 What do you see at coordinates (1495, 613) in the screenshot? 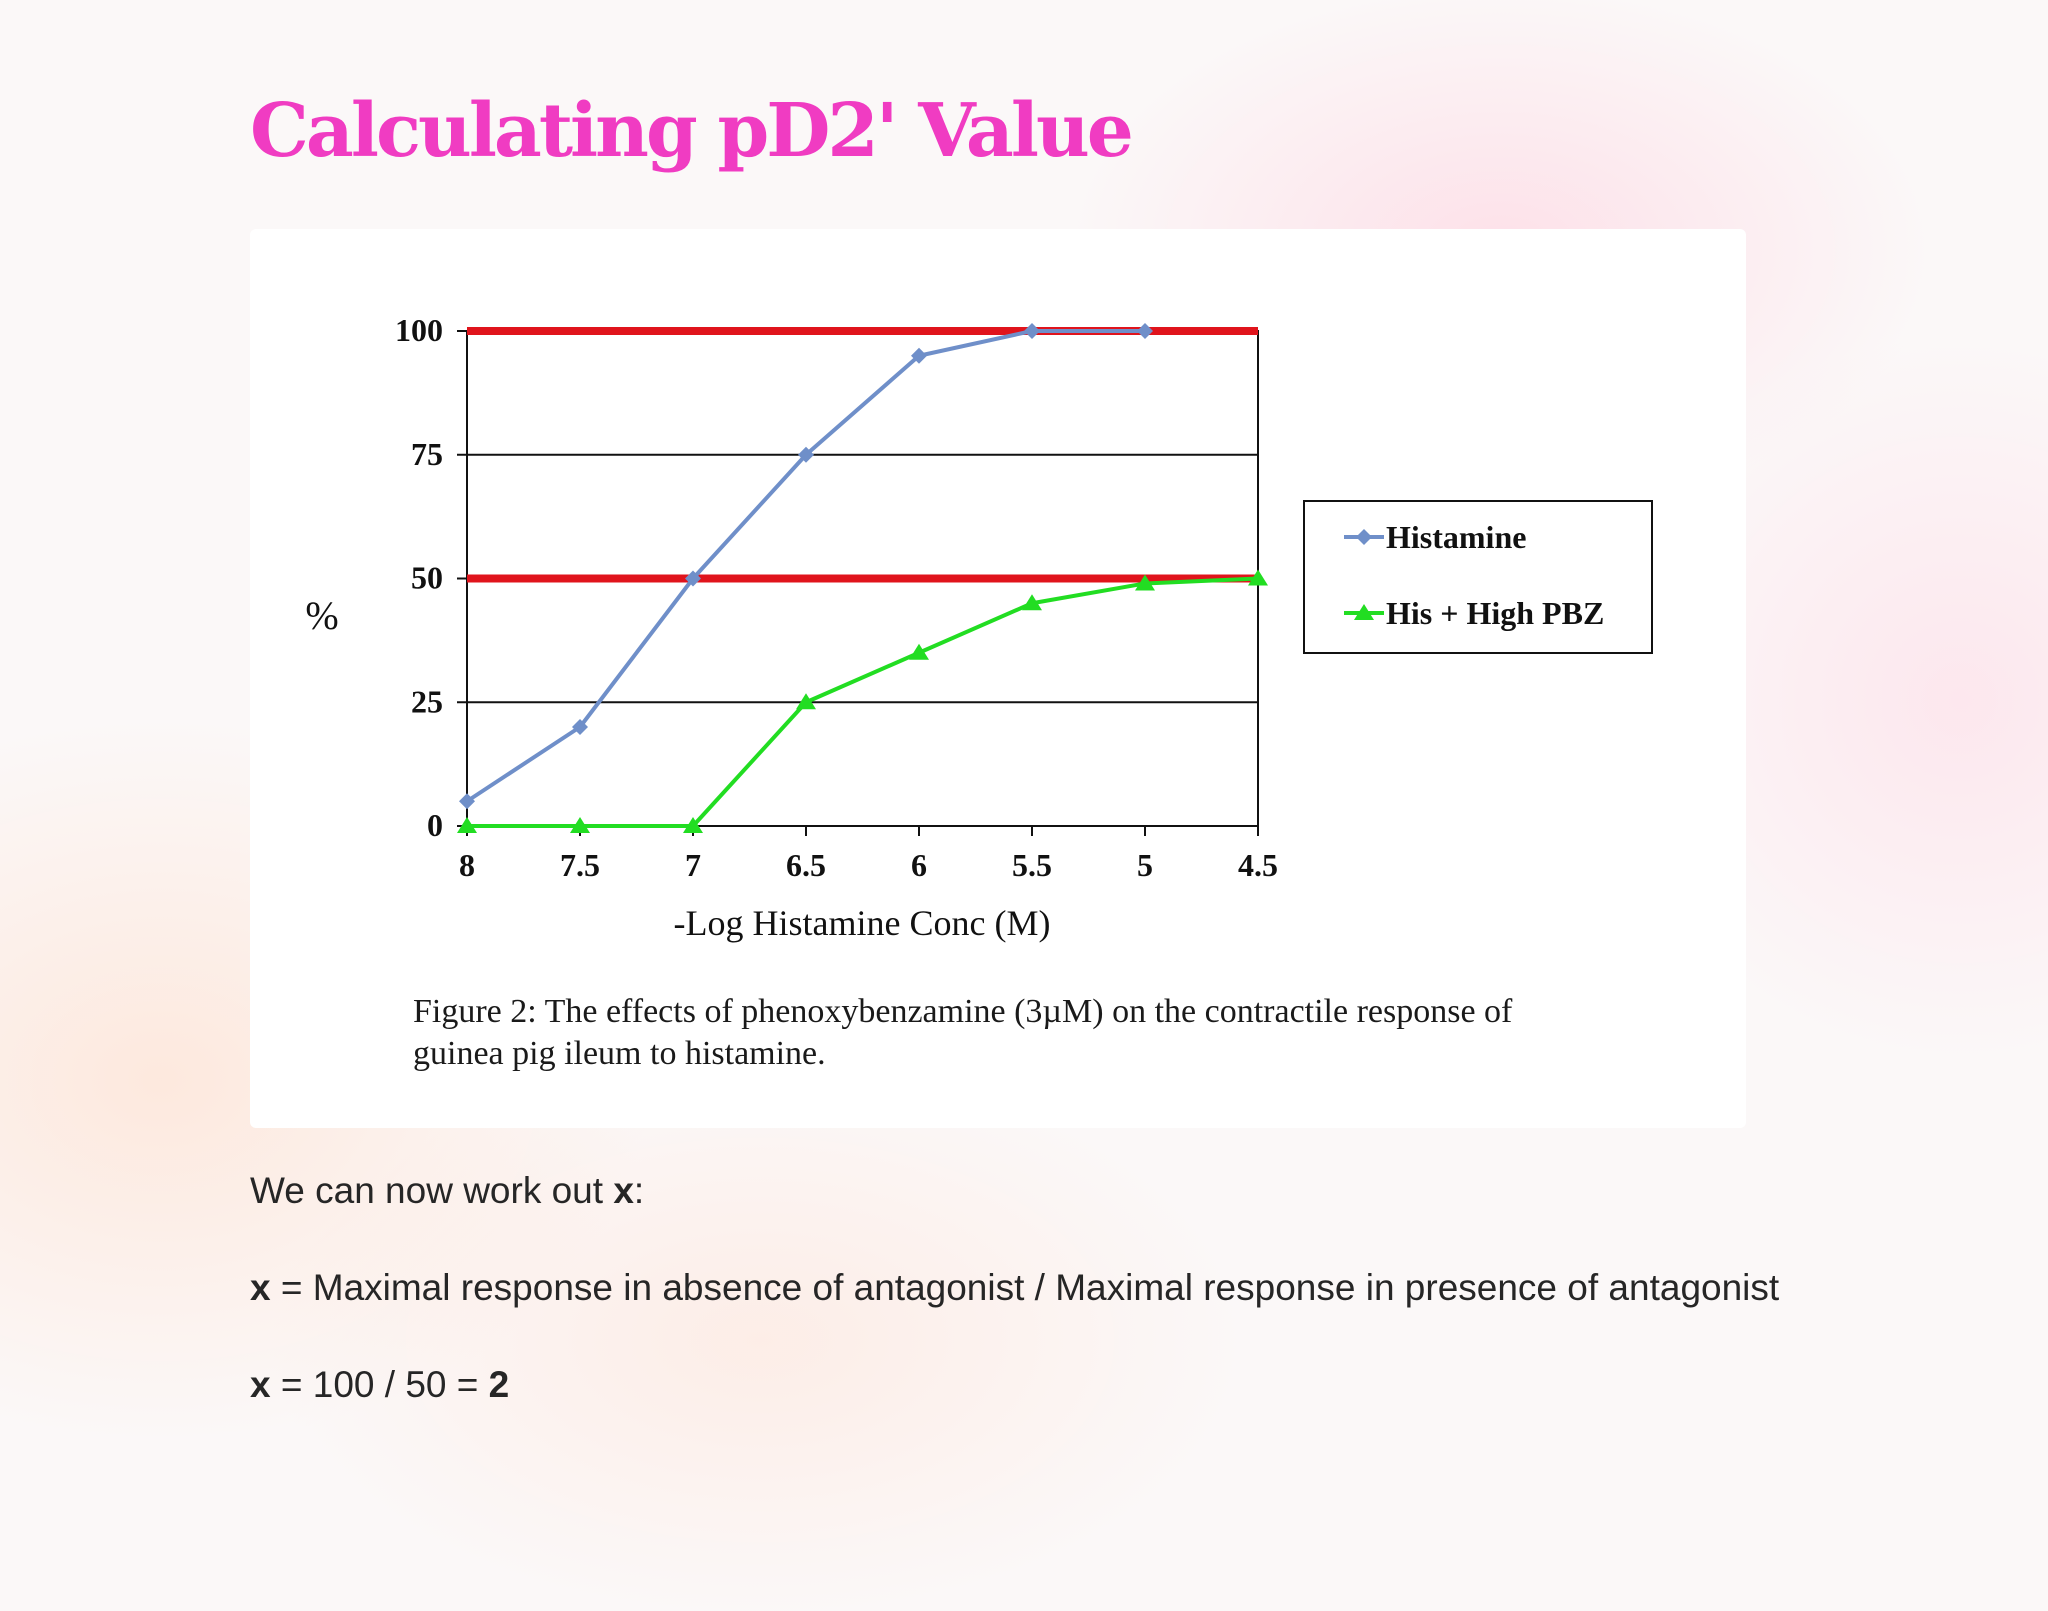
I see `legend-label: His + High PBZ` at bounding box center [1495, 613].